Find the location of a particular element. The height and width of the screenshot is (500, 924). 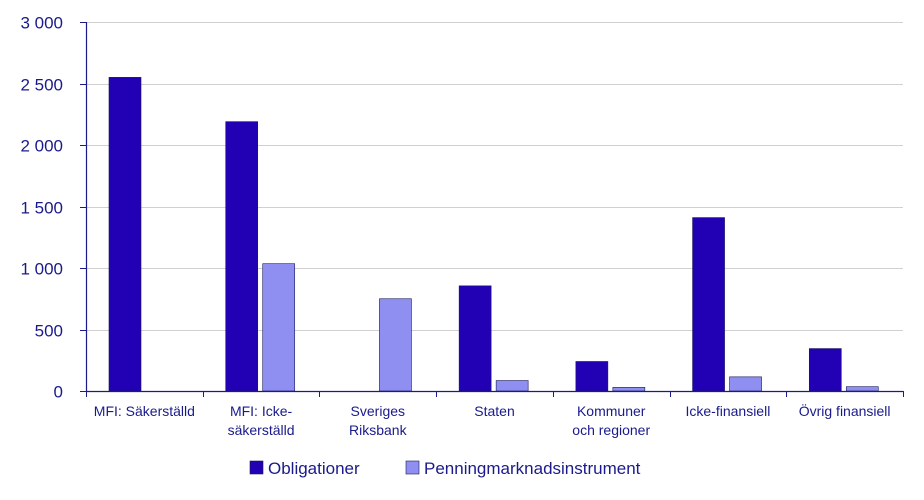

legend-swatch-obligationer is located at coordinates (256, 467).